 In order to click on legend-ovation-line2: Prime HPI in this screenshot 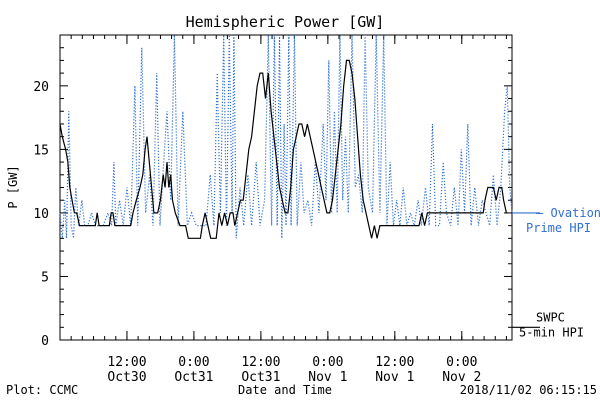, I will do `click(558, 228)`.